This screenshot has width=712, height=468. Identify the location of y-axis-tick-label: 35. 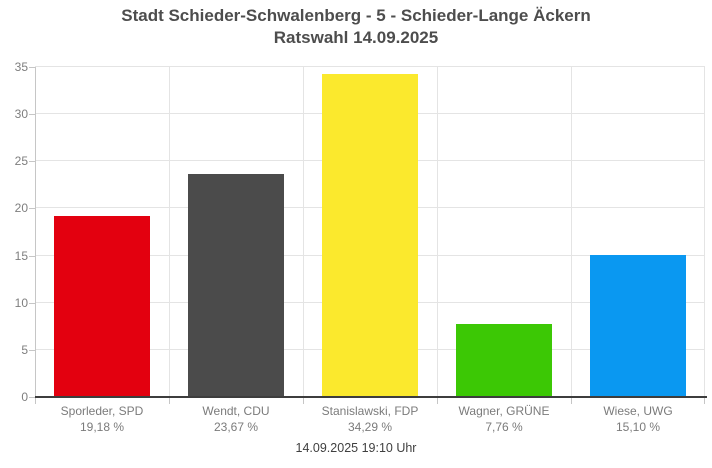
(21, 67).